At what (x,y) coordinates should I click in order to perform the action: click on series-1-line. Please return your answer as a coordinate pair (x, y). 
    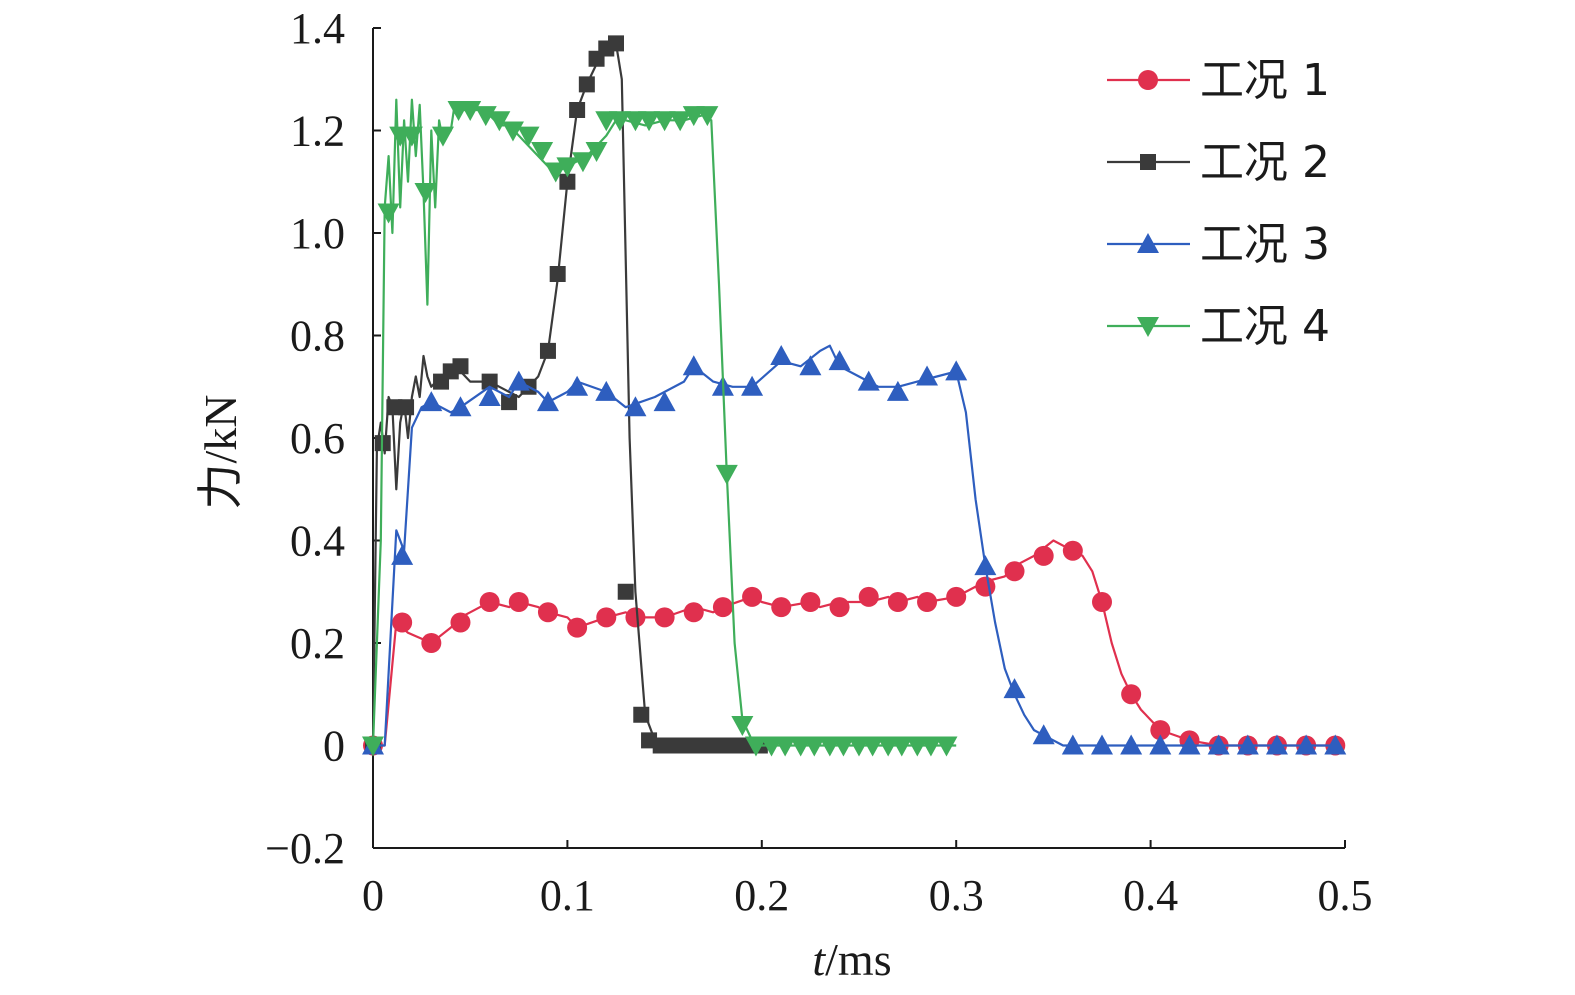
    Looking at the image, I should click on (854, 643).